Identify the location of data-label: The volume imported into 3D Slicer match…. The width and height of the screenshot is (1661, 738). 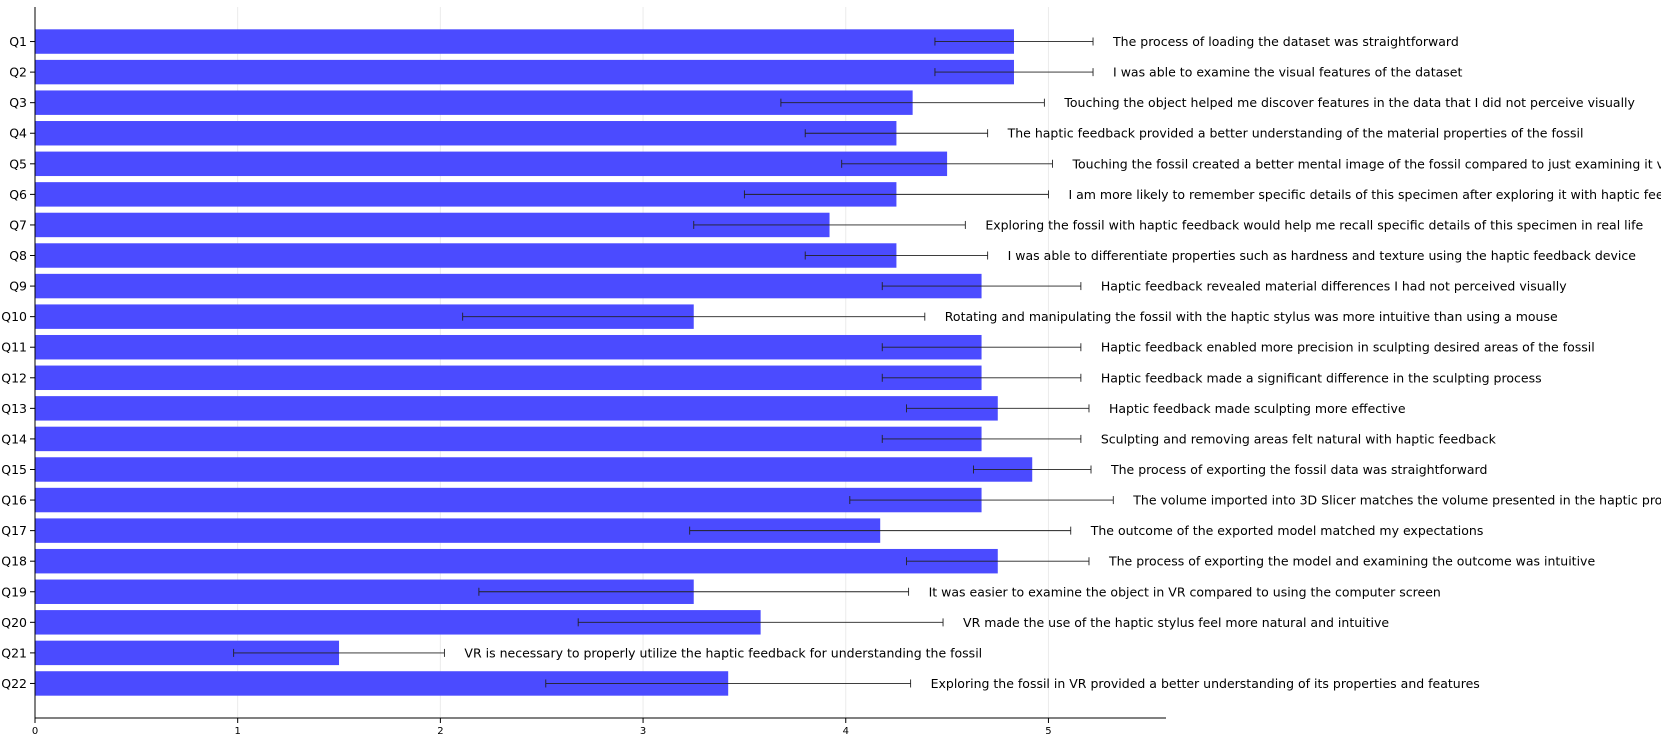
(1396, 500).